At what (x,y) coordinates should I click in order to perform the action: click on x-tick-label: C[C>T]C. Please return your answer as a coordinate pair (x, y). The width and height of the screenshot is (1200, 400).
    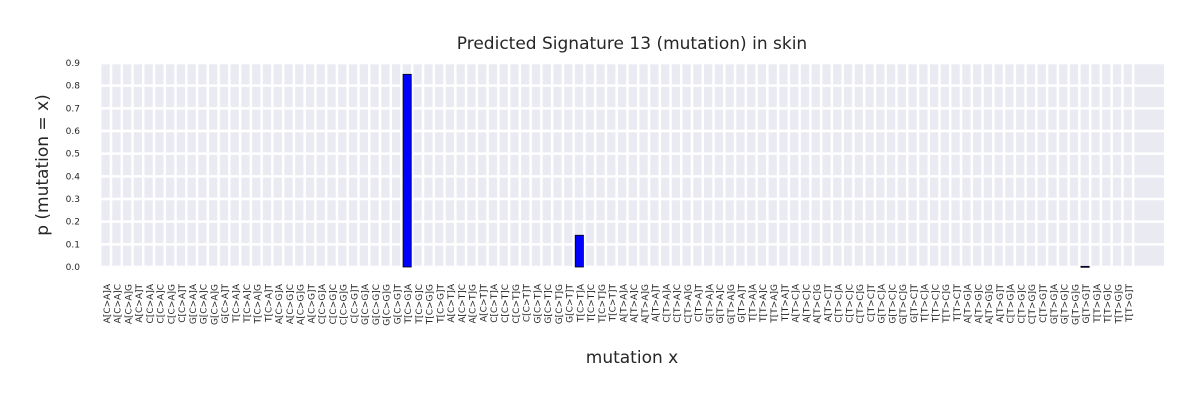
    Looking at the image, I should click on (506, 303).